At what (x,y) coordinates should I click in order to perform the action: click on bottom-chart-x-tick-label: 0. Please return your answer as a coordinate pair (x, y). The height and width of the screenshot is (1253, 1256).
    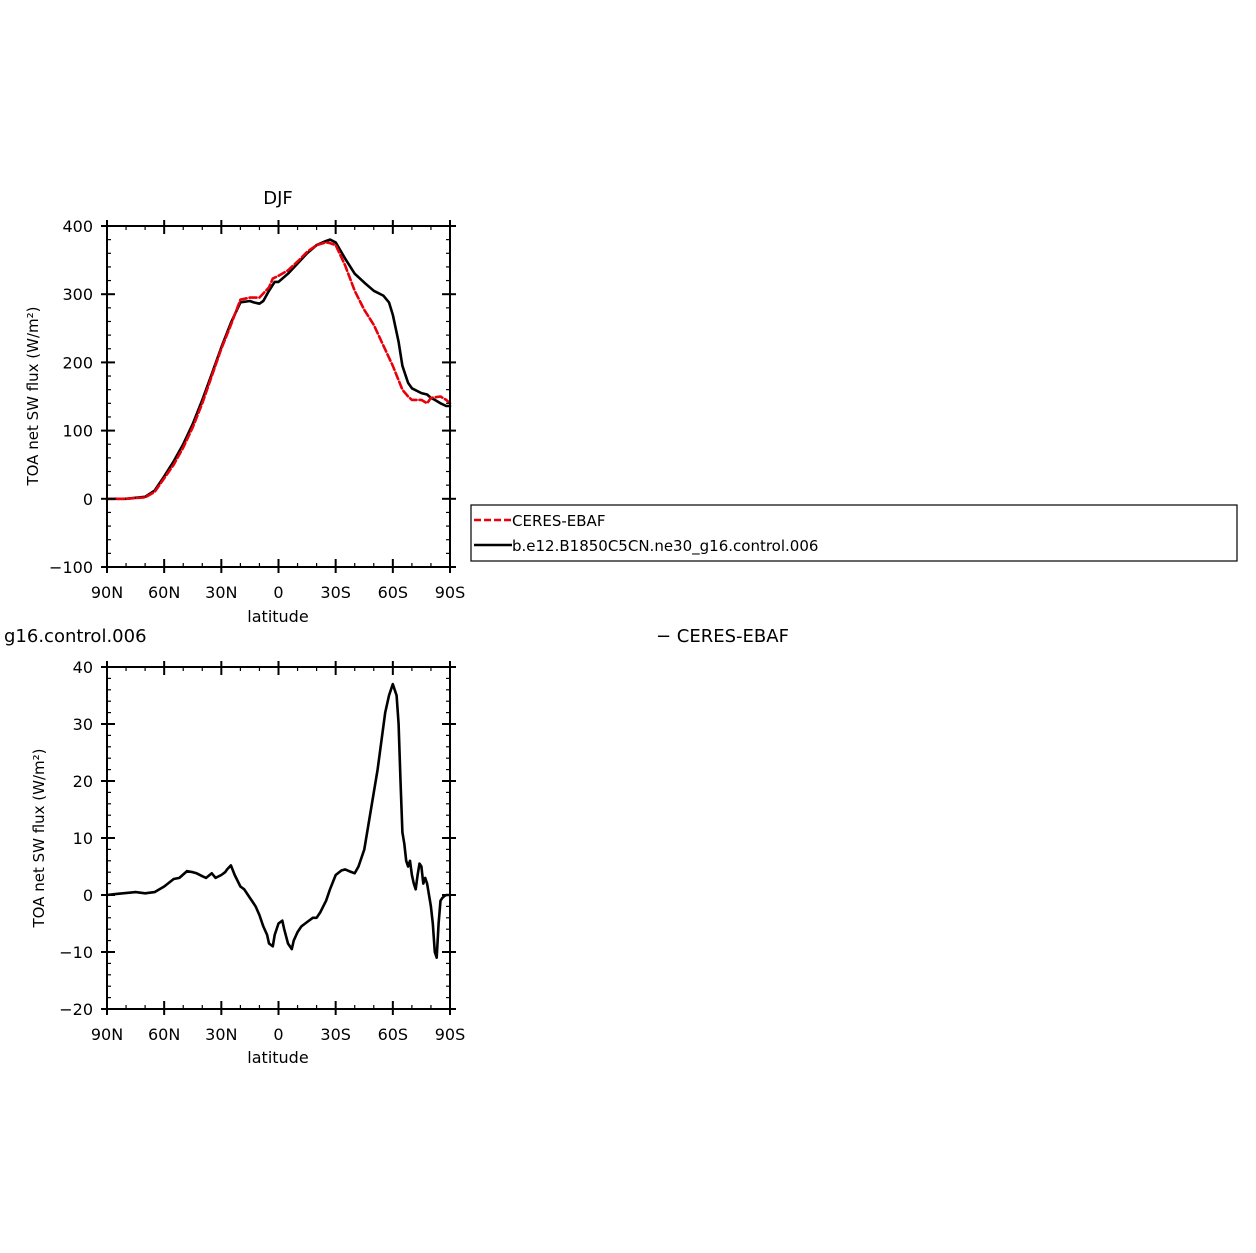
    Looking at the image, I should click on (278, 1034).